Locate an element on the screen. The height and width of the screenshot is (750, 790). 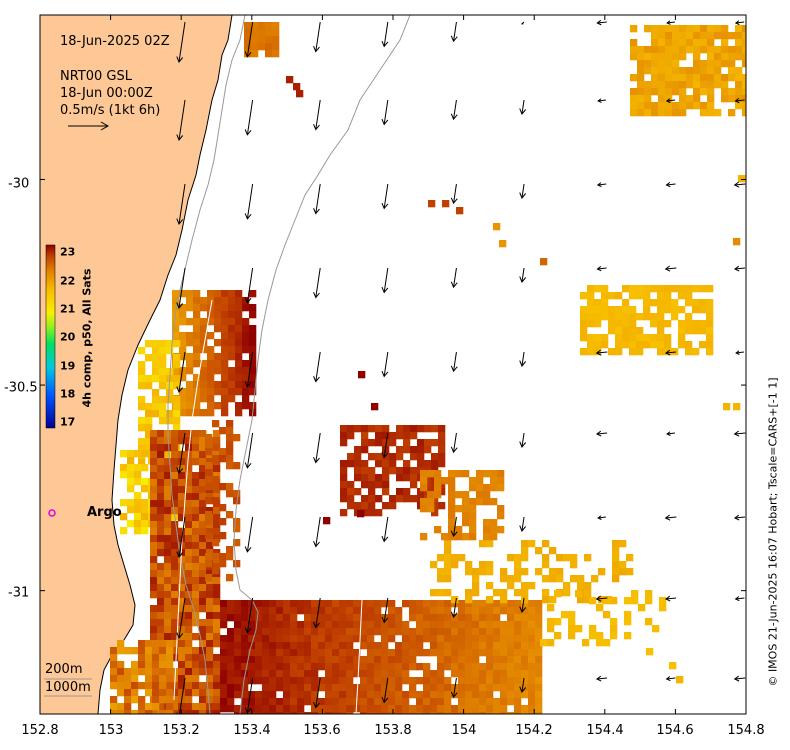
y-tick-label: -30.5 is located at coordinates (21, 388).